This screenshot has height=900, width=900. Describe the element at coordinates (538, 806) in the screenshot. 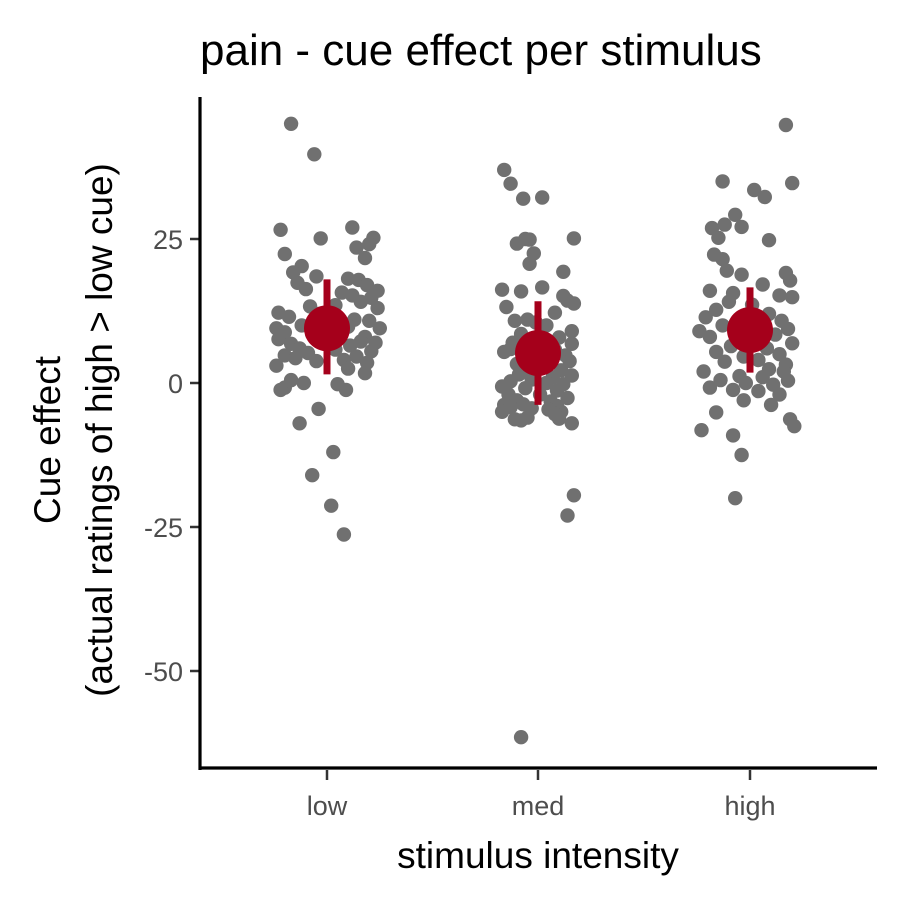

I see `x-tick-label: med` at that location.